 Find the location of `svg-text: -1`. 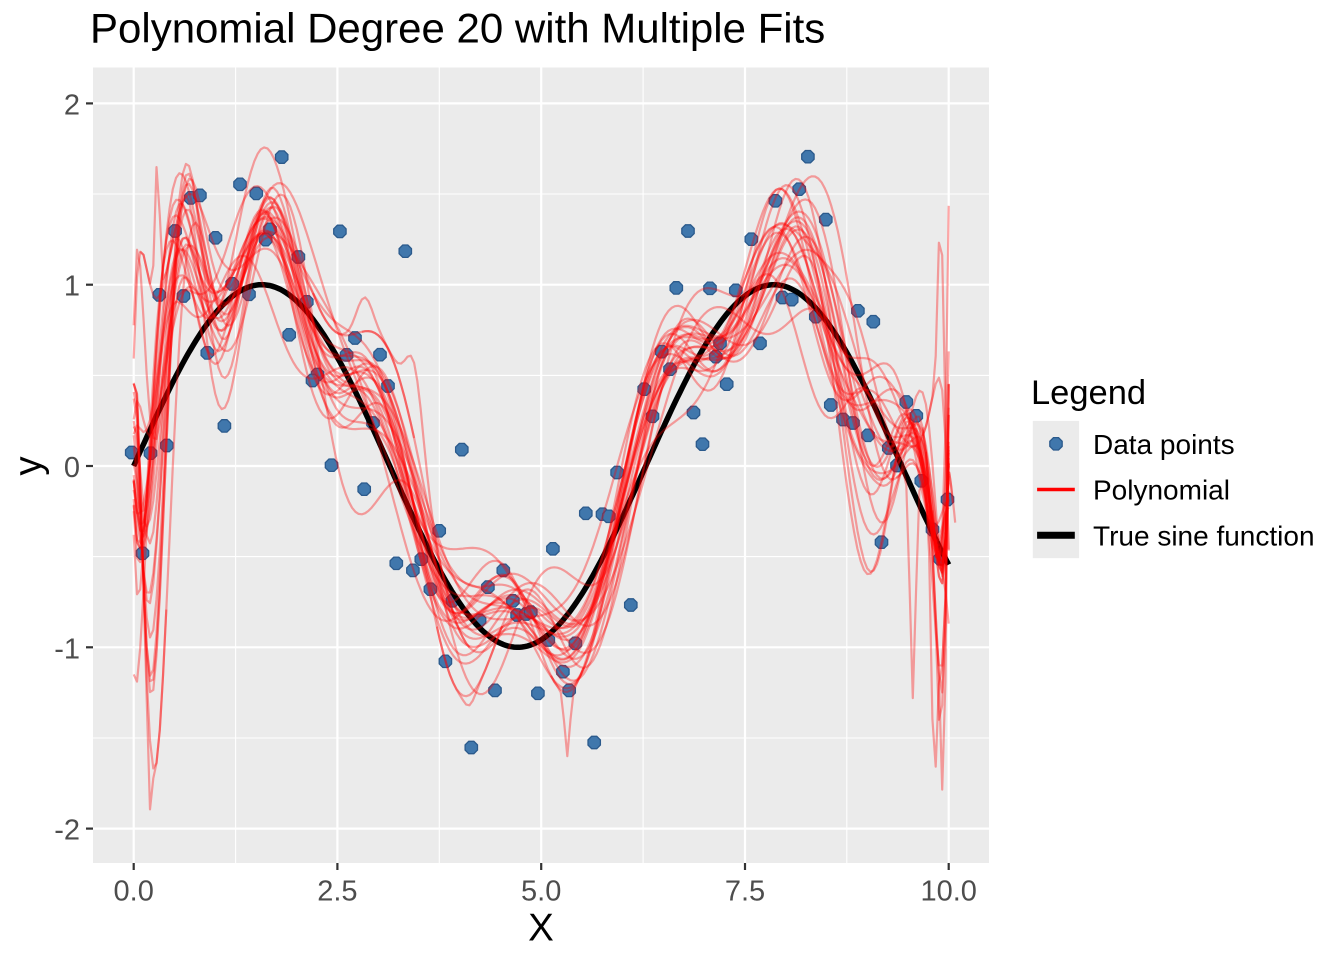

svg-text: -1 is located at coordinates (67, 649).